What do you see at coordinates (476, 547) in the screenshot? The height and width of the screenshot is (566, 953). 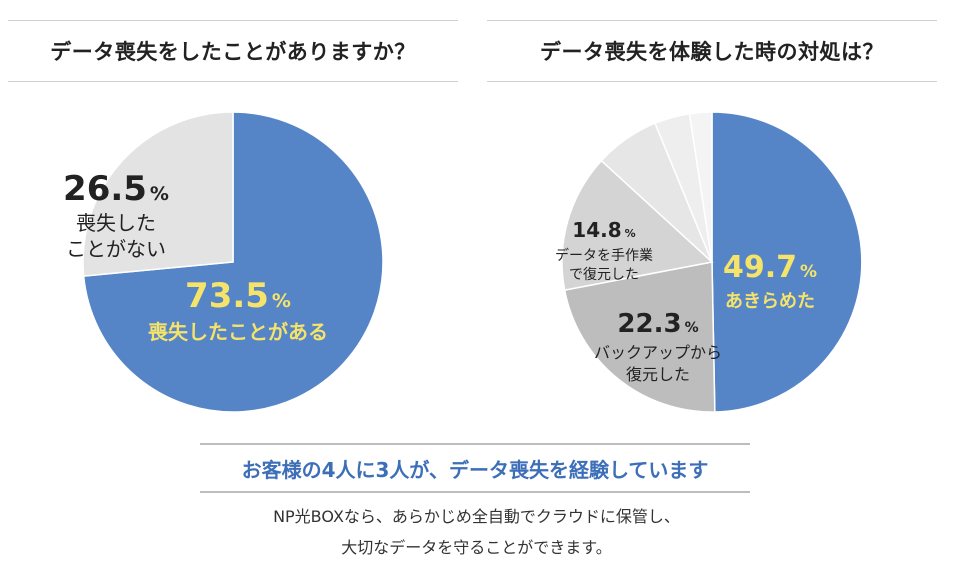 I see `note-line-2: 大切なデータを守ることができます。` at bounding box center [476, 547].